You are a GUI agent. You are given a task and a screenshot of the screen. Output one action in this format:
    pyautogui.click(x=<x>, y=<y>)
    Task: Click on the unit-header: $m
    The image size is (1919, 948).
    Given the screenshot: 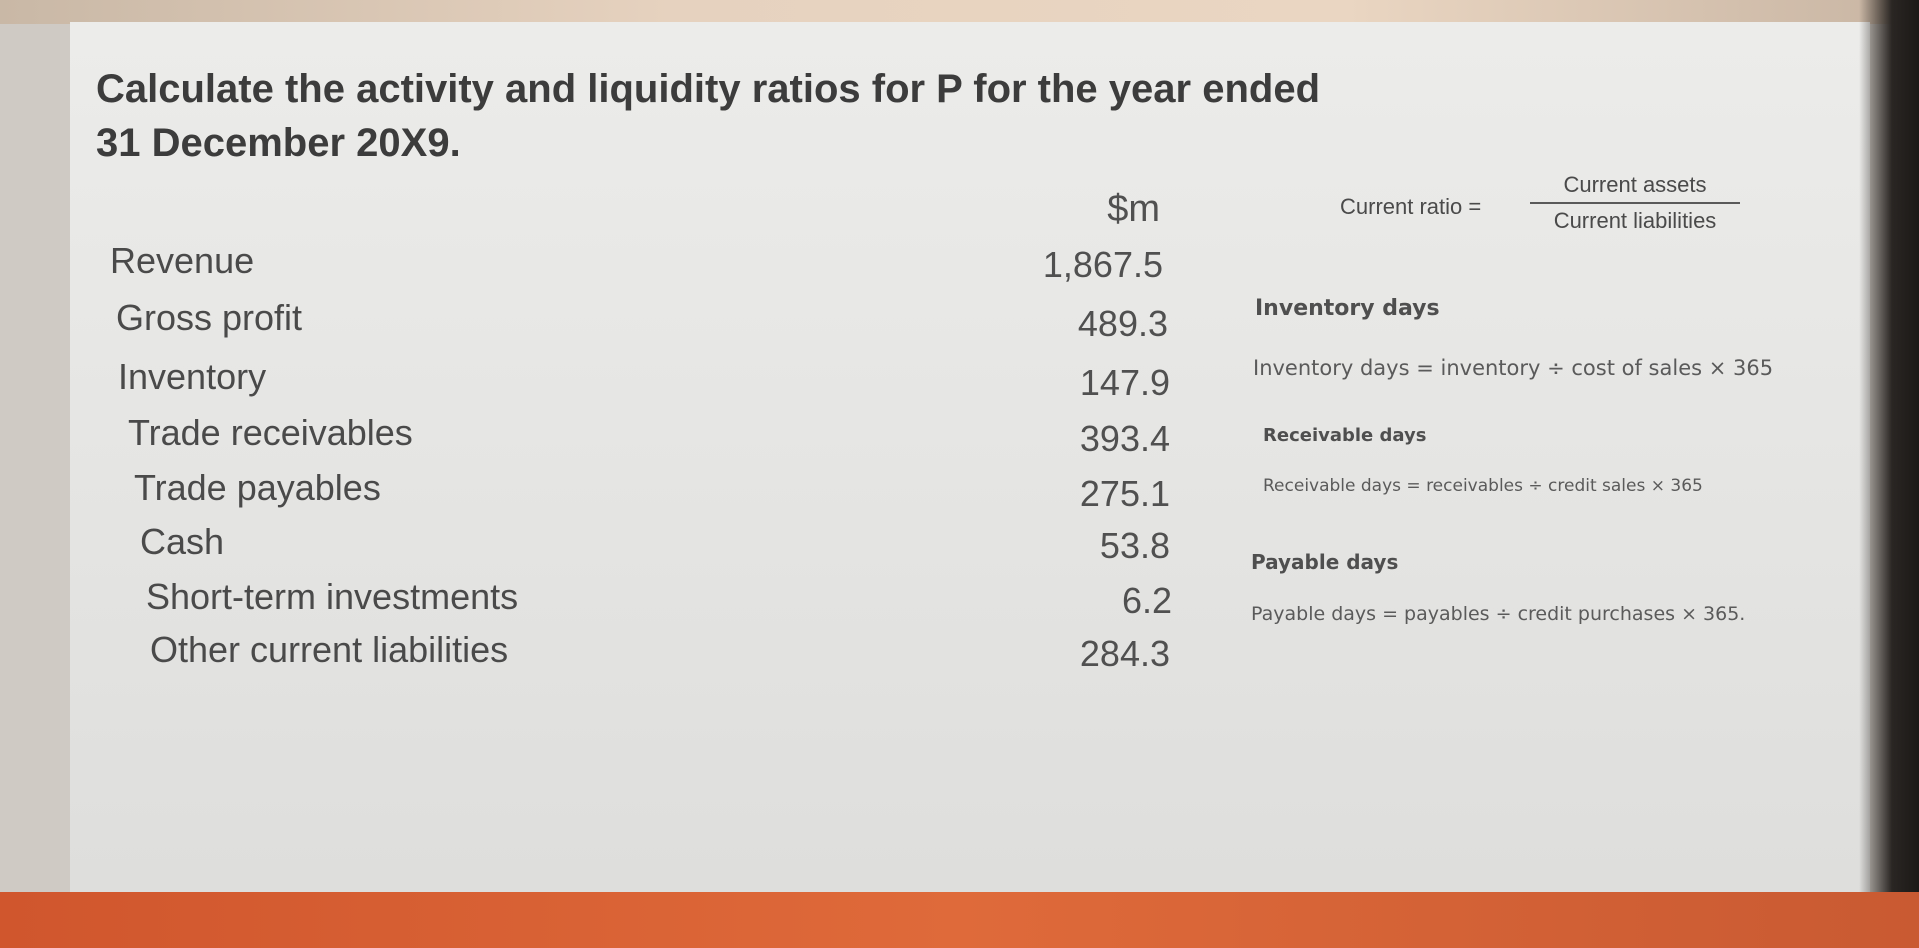 What is the action you would take?
    pyautogui.click(x=1133, y=209)
    